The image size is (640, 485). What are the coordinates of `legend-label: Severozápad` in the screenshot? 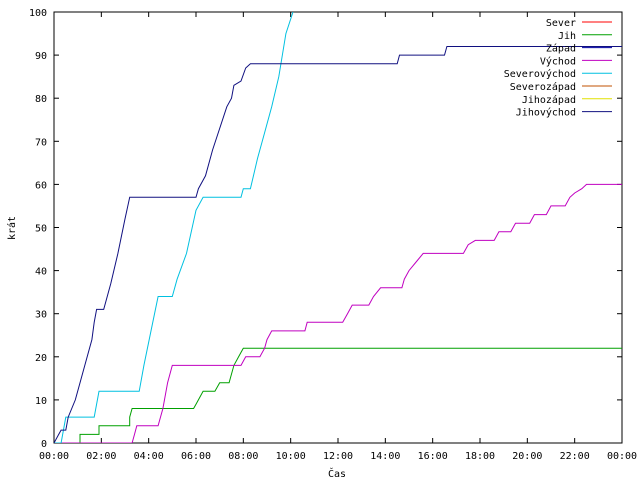 It's located at (543, 87).